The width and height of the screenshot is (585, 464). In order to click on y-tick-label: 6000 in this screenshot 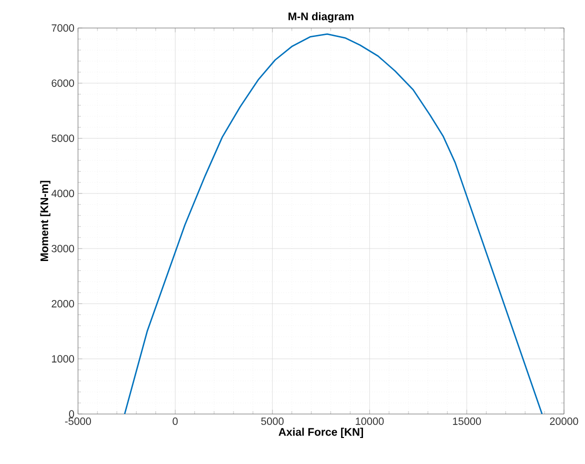, I will do `click(63, 83)`.